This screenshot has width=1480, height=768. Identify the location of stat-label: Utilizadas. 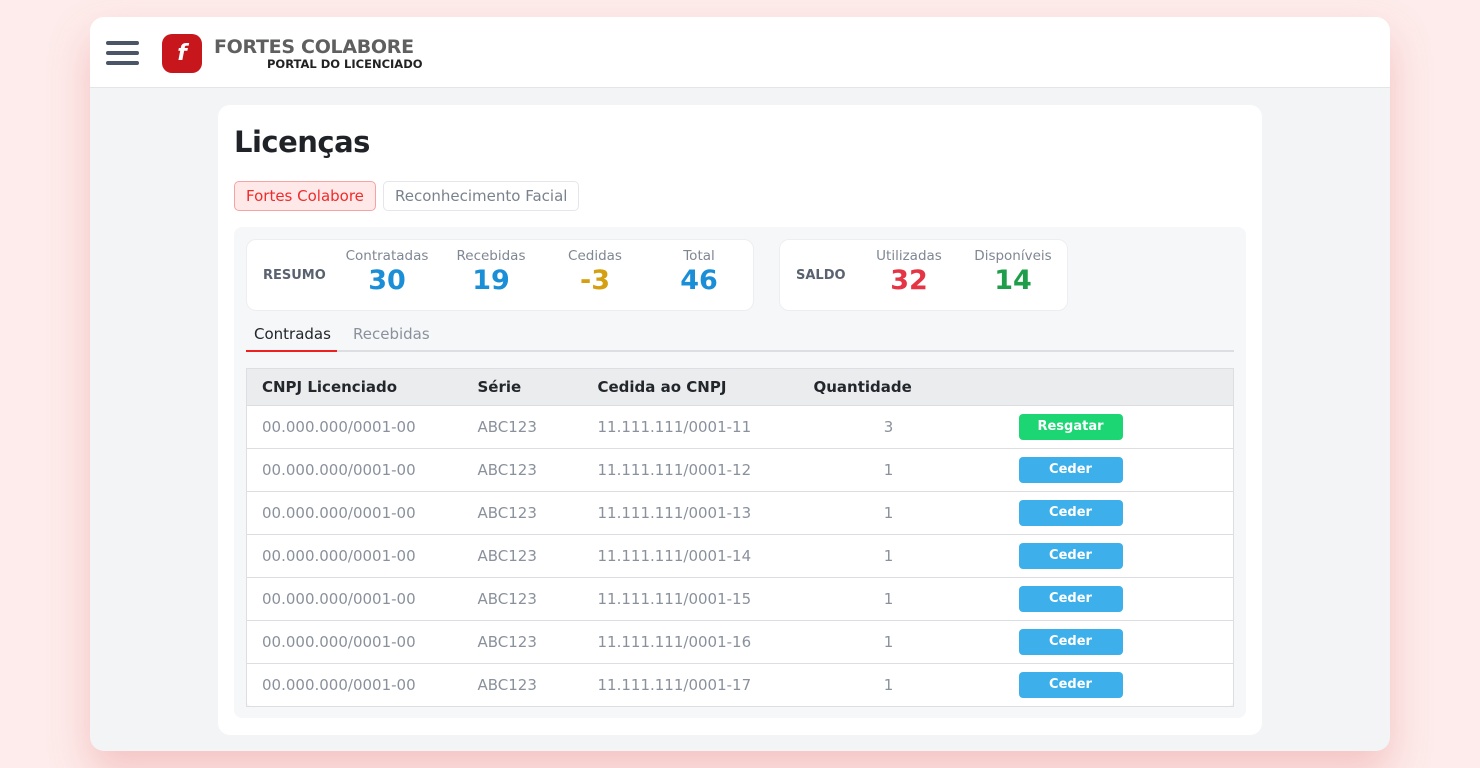
(909, 256).